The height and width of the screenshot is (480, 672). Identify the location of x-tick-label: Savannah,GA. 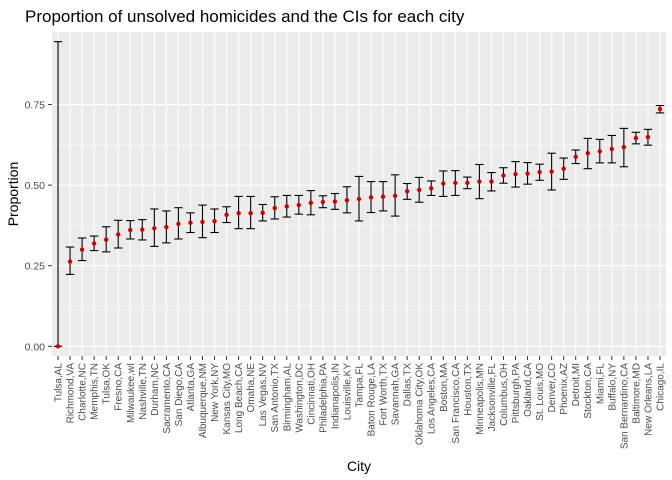
(396, 394).